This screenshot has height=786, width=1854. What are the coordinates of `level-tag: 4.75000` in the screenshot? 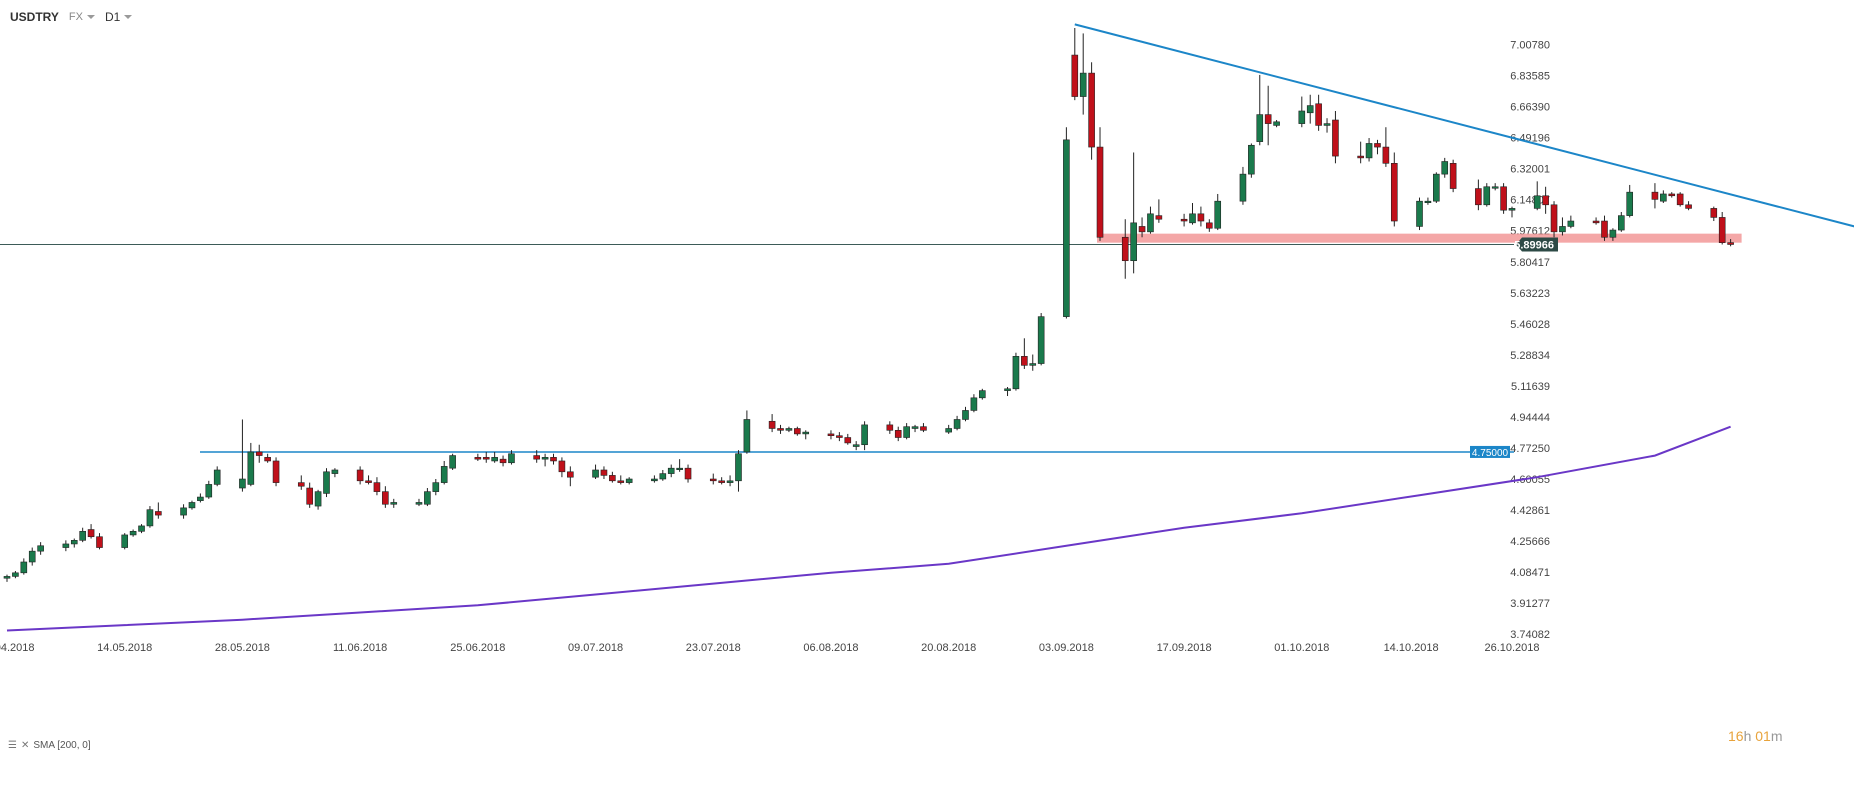 It's located at (1490, 452).